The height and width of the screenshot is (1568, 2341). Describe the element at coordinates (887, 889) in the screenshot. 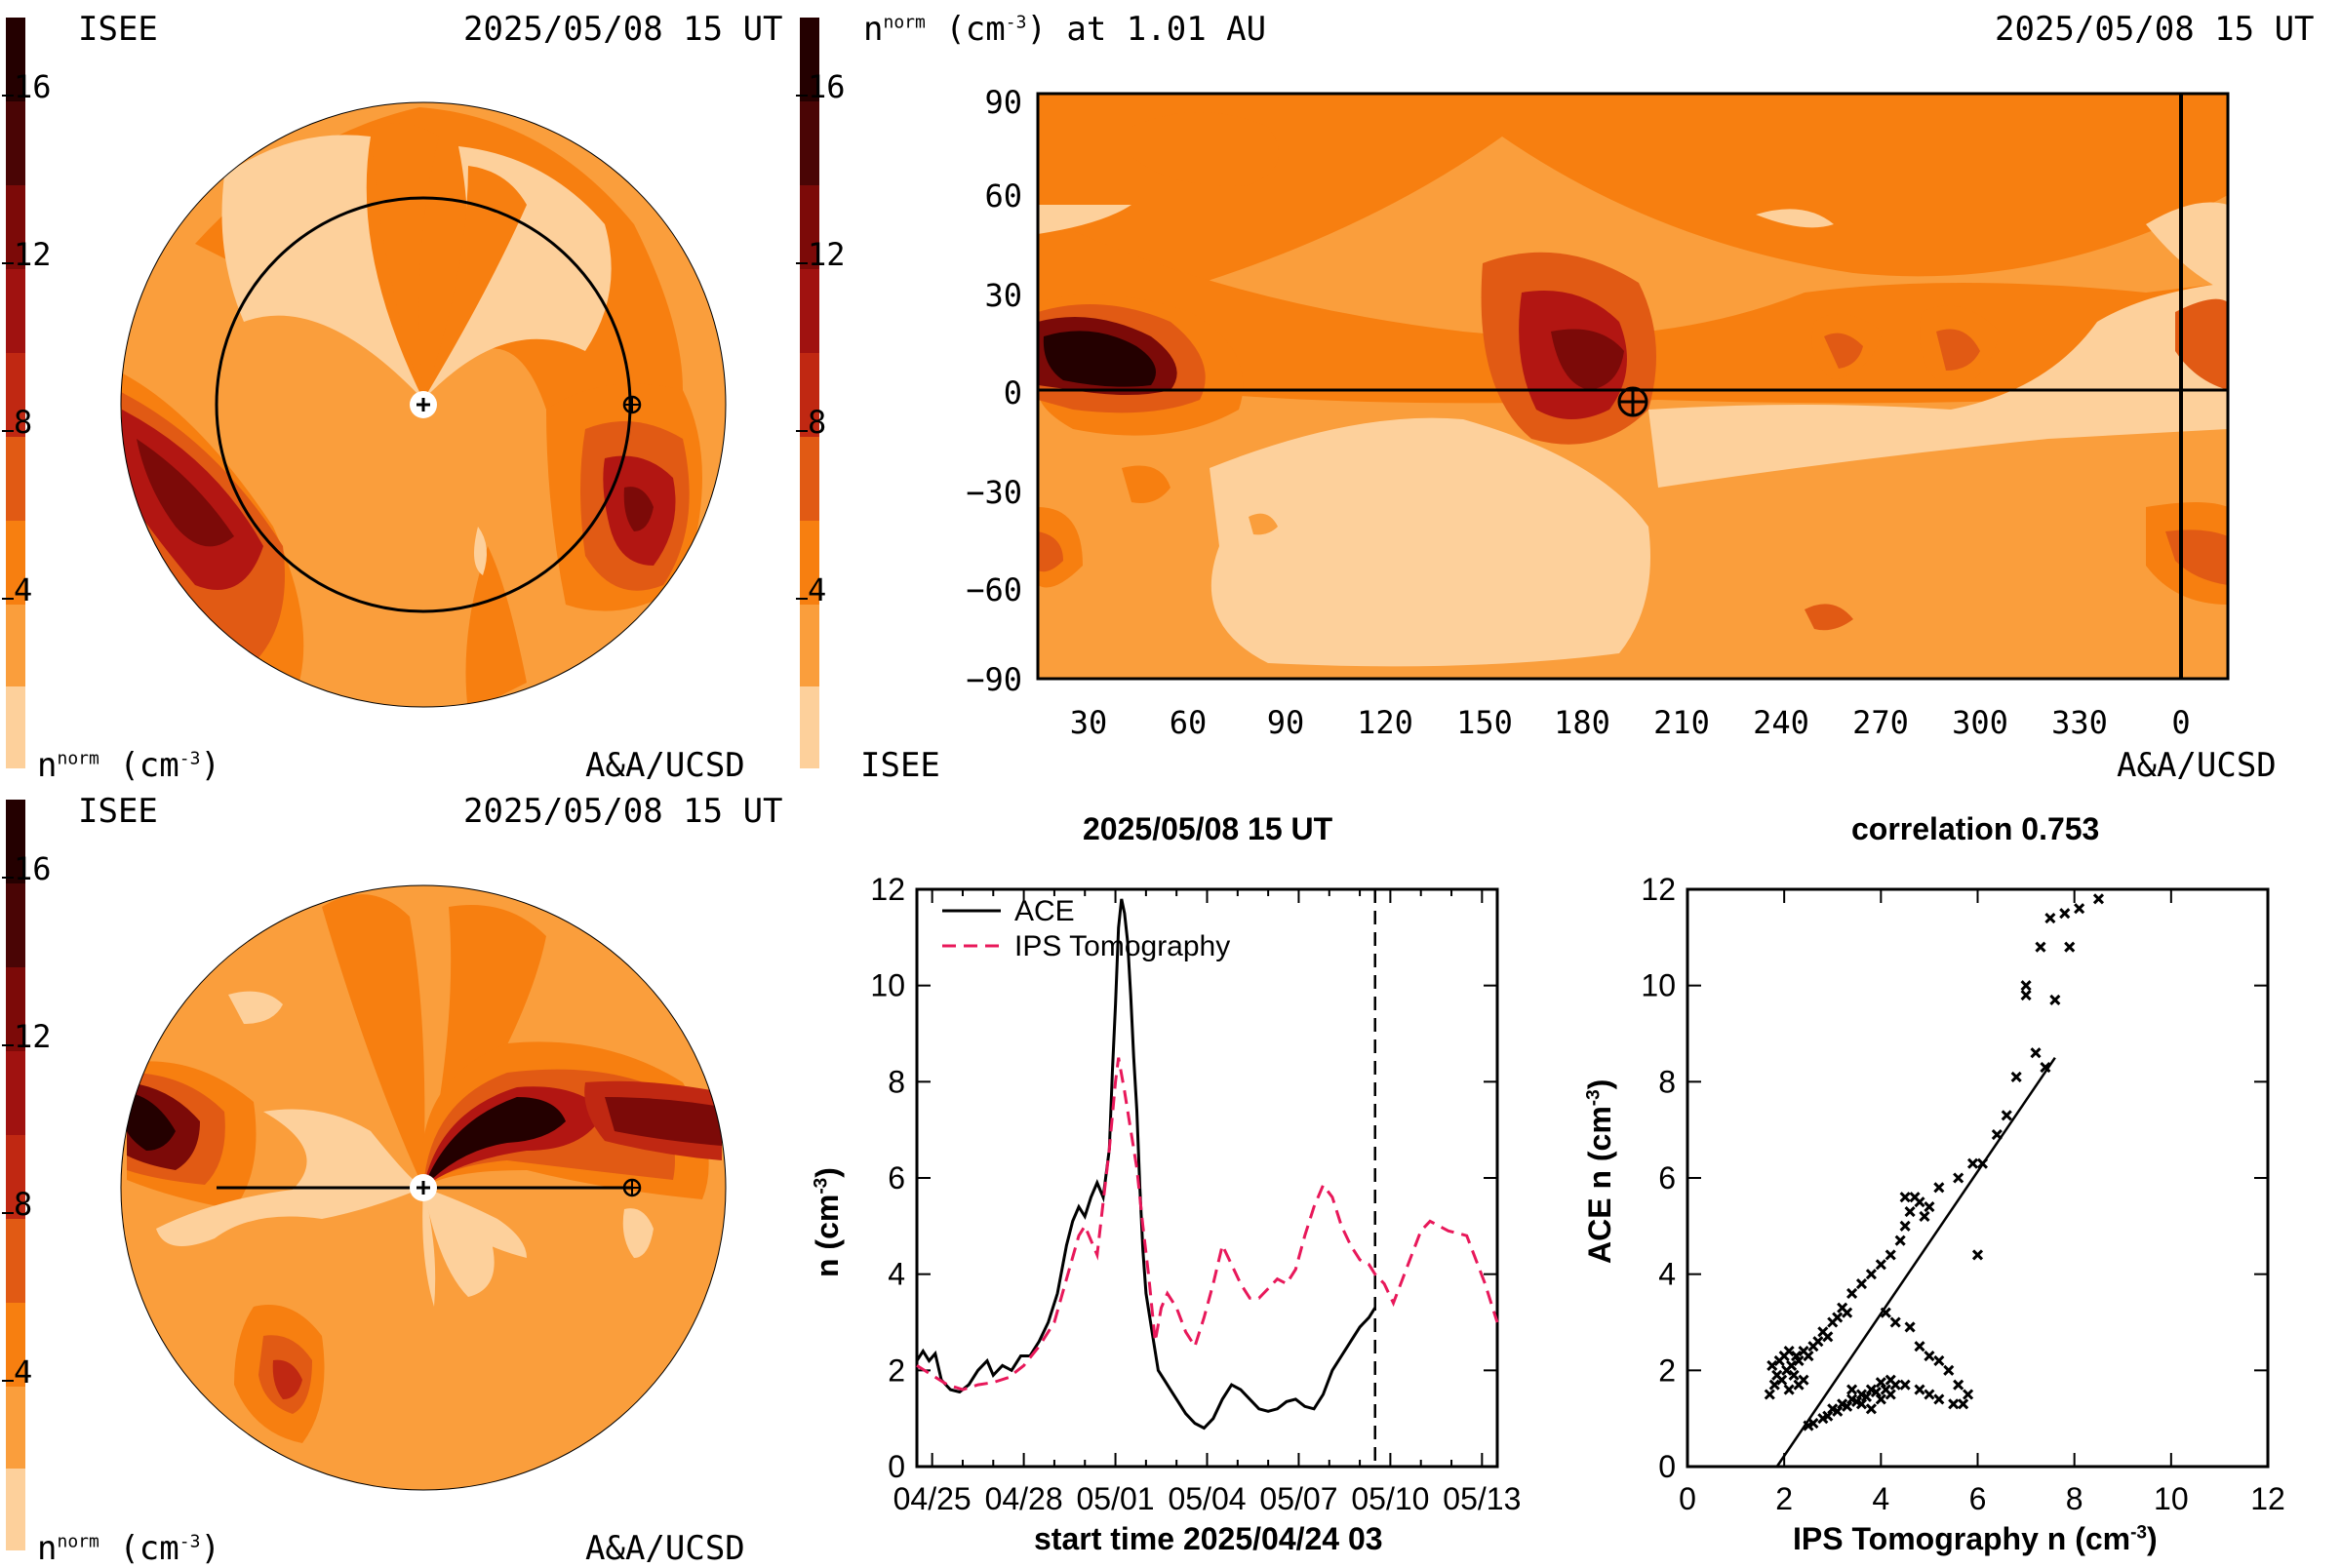

I see `y-tick-label: 12` at that location.